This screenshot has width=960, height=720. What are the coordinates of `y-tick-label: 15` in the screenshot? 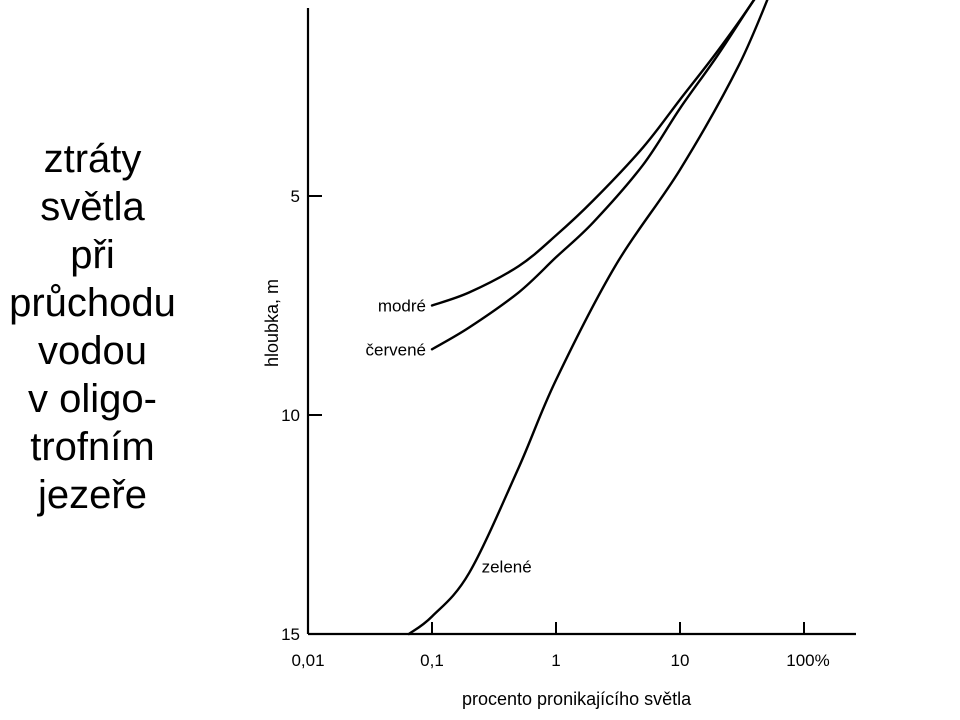 It's located at (290, 634).